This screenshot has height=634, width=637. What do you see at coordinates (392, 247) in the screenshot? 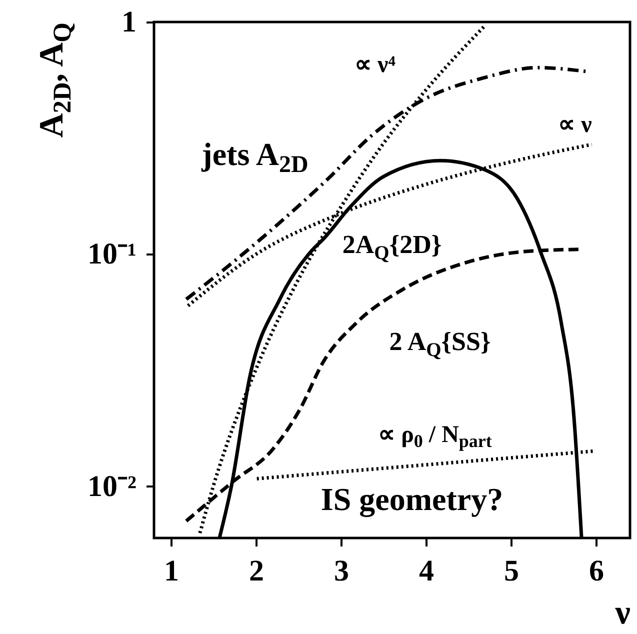
I see `series-label: 2A$_{Q}${2D}` at bounding box center [392, 247].